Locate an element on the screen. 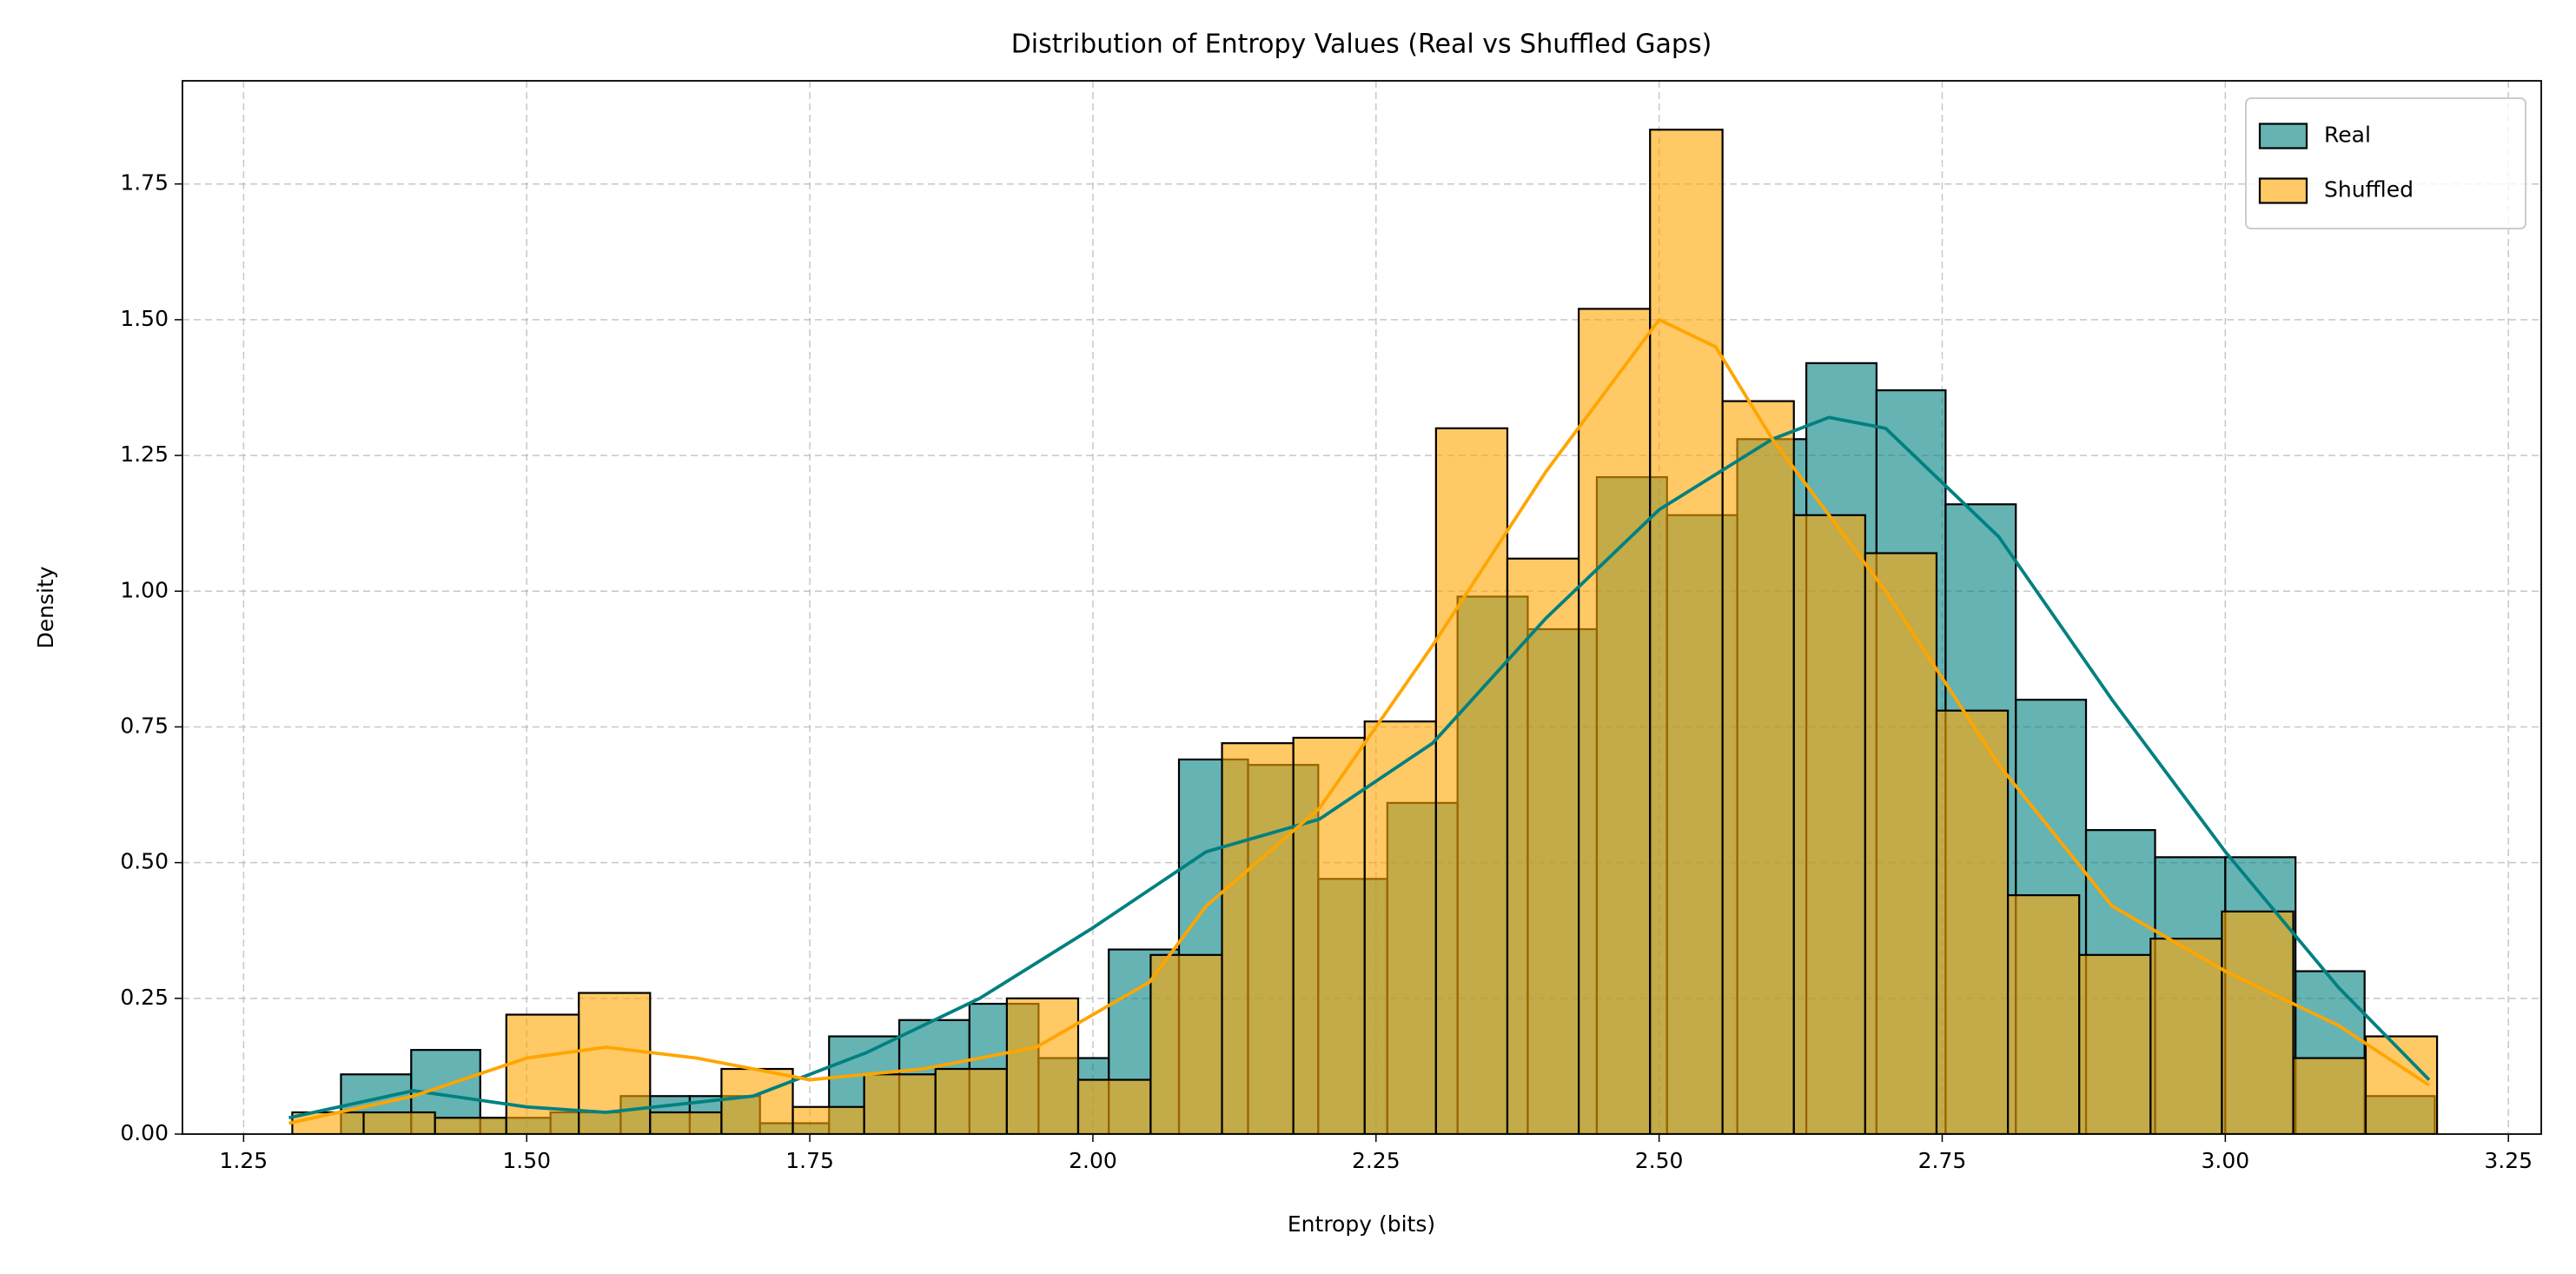  y-tick-label: 1.75 is located at coordinates (144, 183).